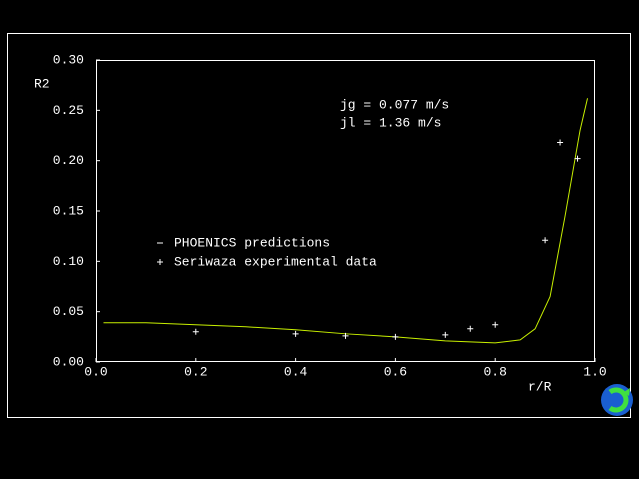 This screenshot has height=479, width=639. I want to click on logo-arrow, so click(618, 400).